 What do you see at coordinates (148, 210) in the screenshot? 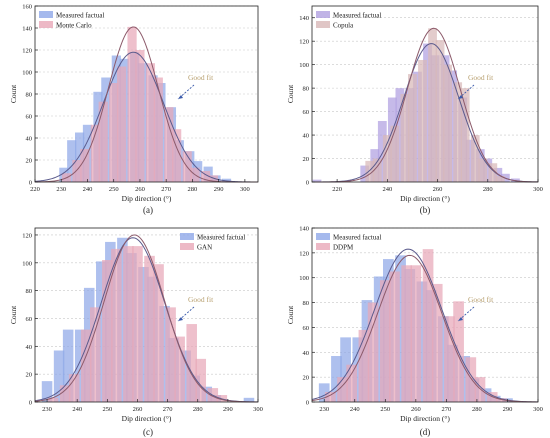
I see `panel-caption: (a)` at bounding box center [148, 210].